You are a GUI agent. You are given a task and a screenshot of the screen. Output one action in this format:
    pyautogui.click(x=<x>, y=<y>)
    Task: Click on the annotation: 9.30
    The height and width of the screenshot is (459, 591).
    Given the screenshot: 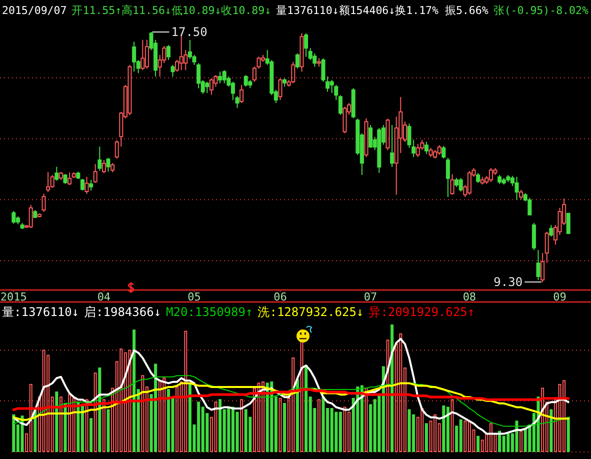 What is the action you would take?
    pyautogui.click(x=508, y=282)
    